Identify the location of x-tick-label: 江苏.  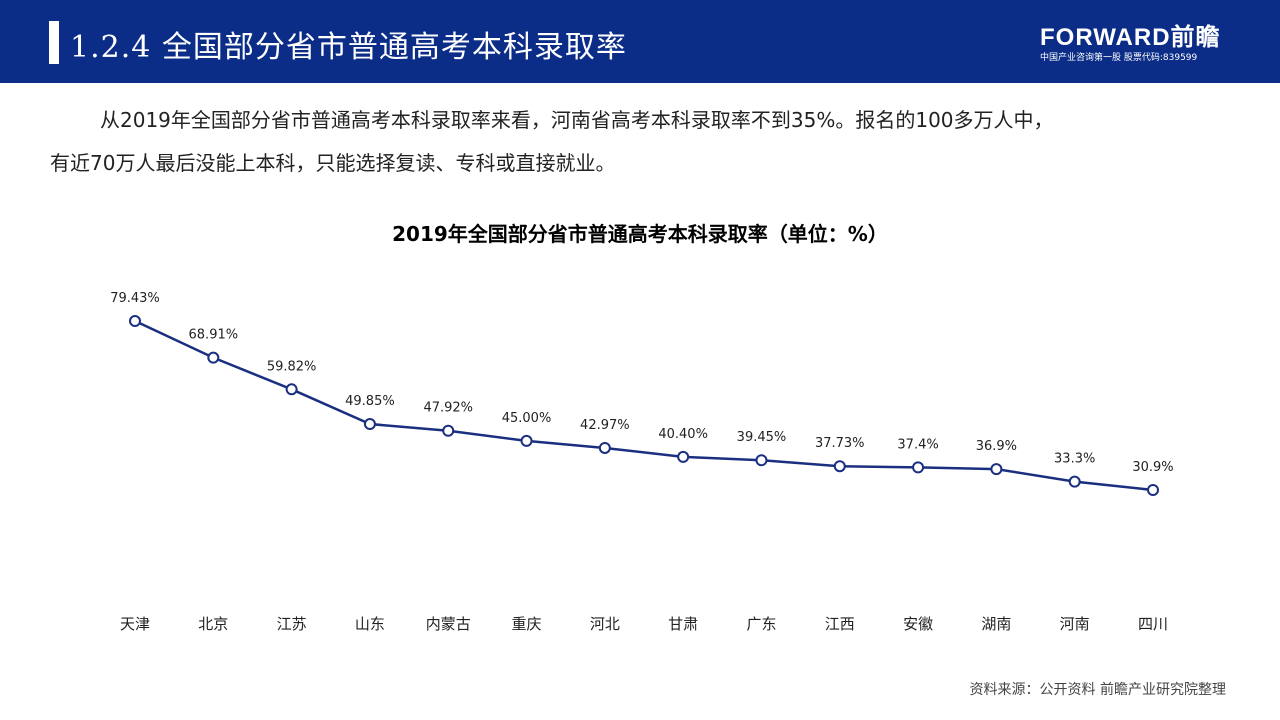
(292, 624).